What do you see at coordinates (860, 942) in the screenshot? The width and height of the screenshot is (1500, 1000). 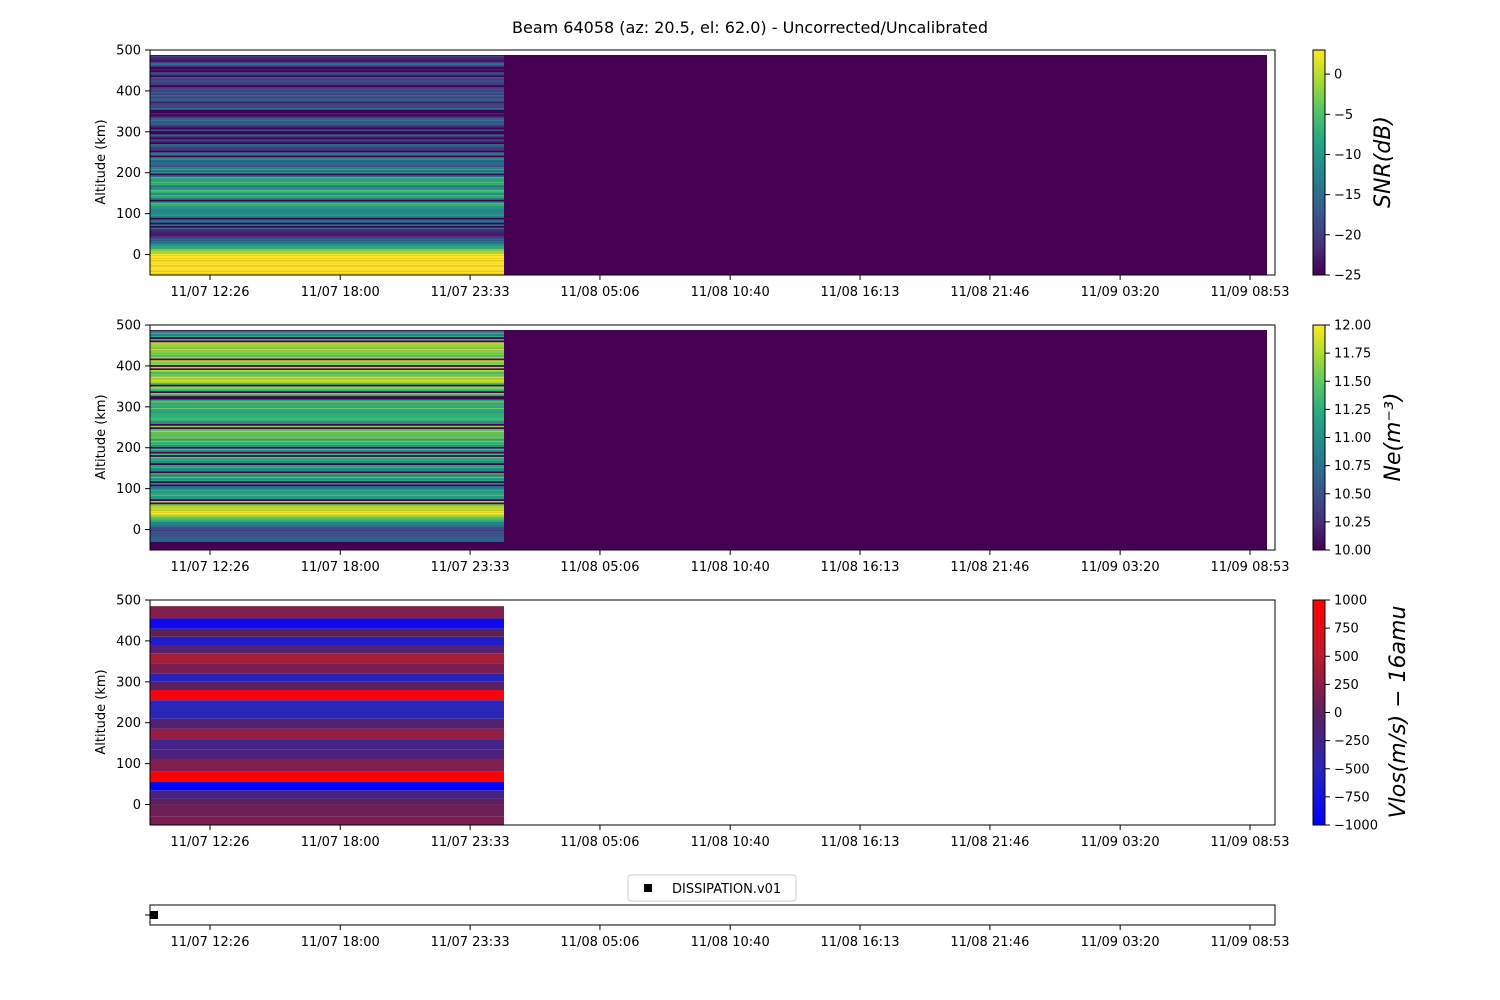 I see `x-tick-label: 11/08 16:13` at bounding box center [860, 942].